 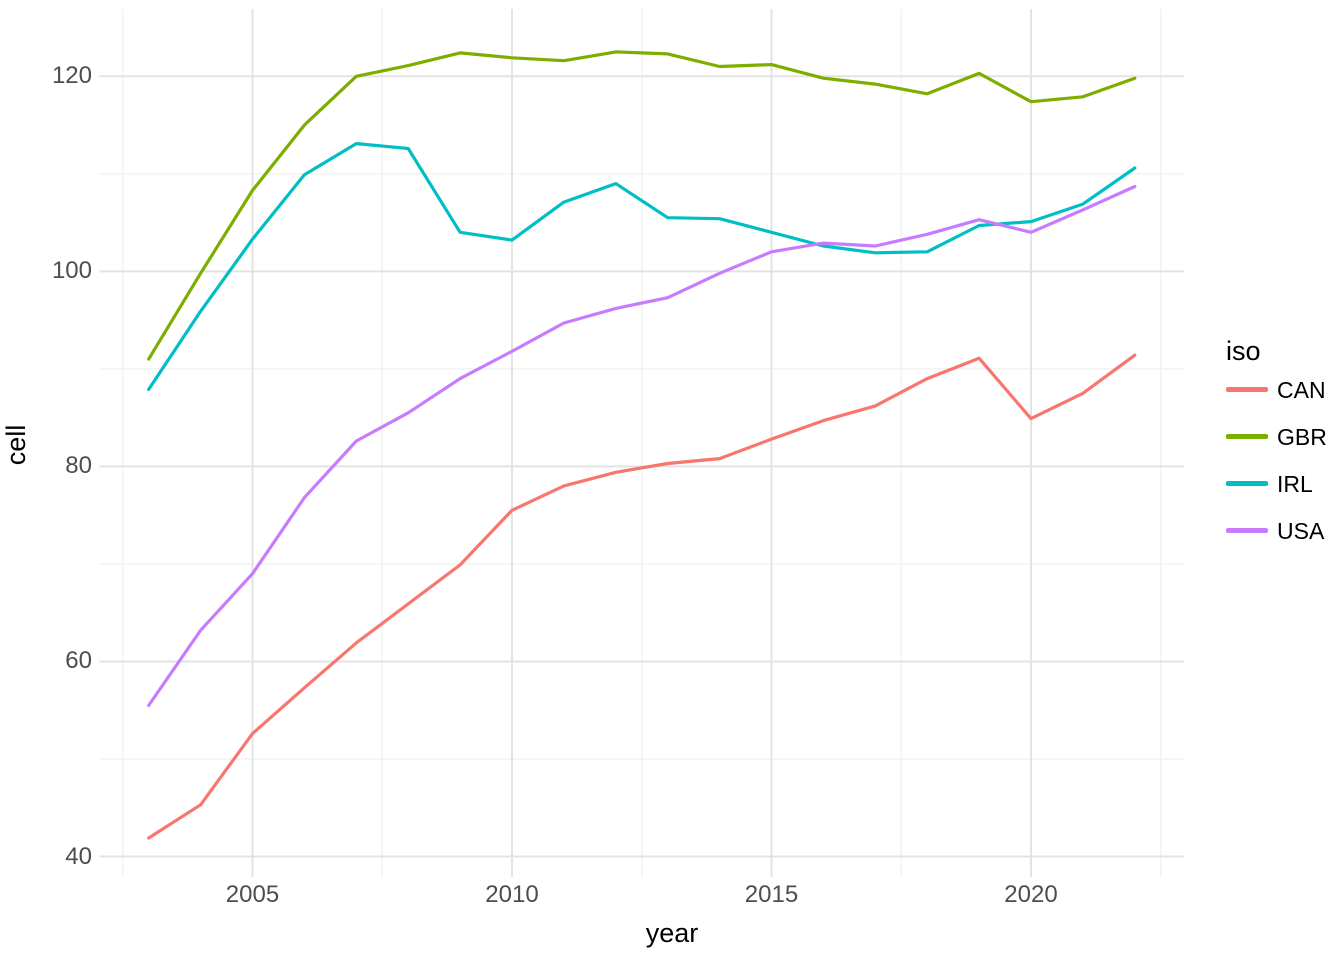 What do you see at coordinates (771, 894) in the screenshot?
I see `x-tick-label-2015: 2015` at bounding box center [771, 894].